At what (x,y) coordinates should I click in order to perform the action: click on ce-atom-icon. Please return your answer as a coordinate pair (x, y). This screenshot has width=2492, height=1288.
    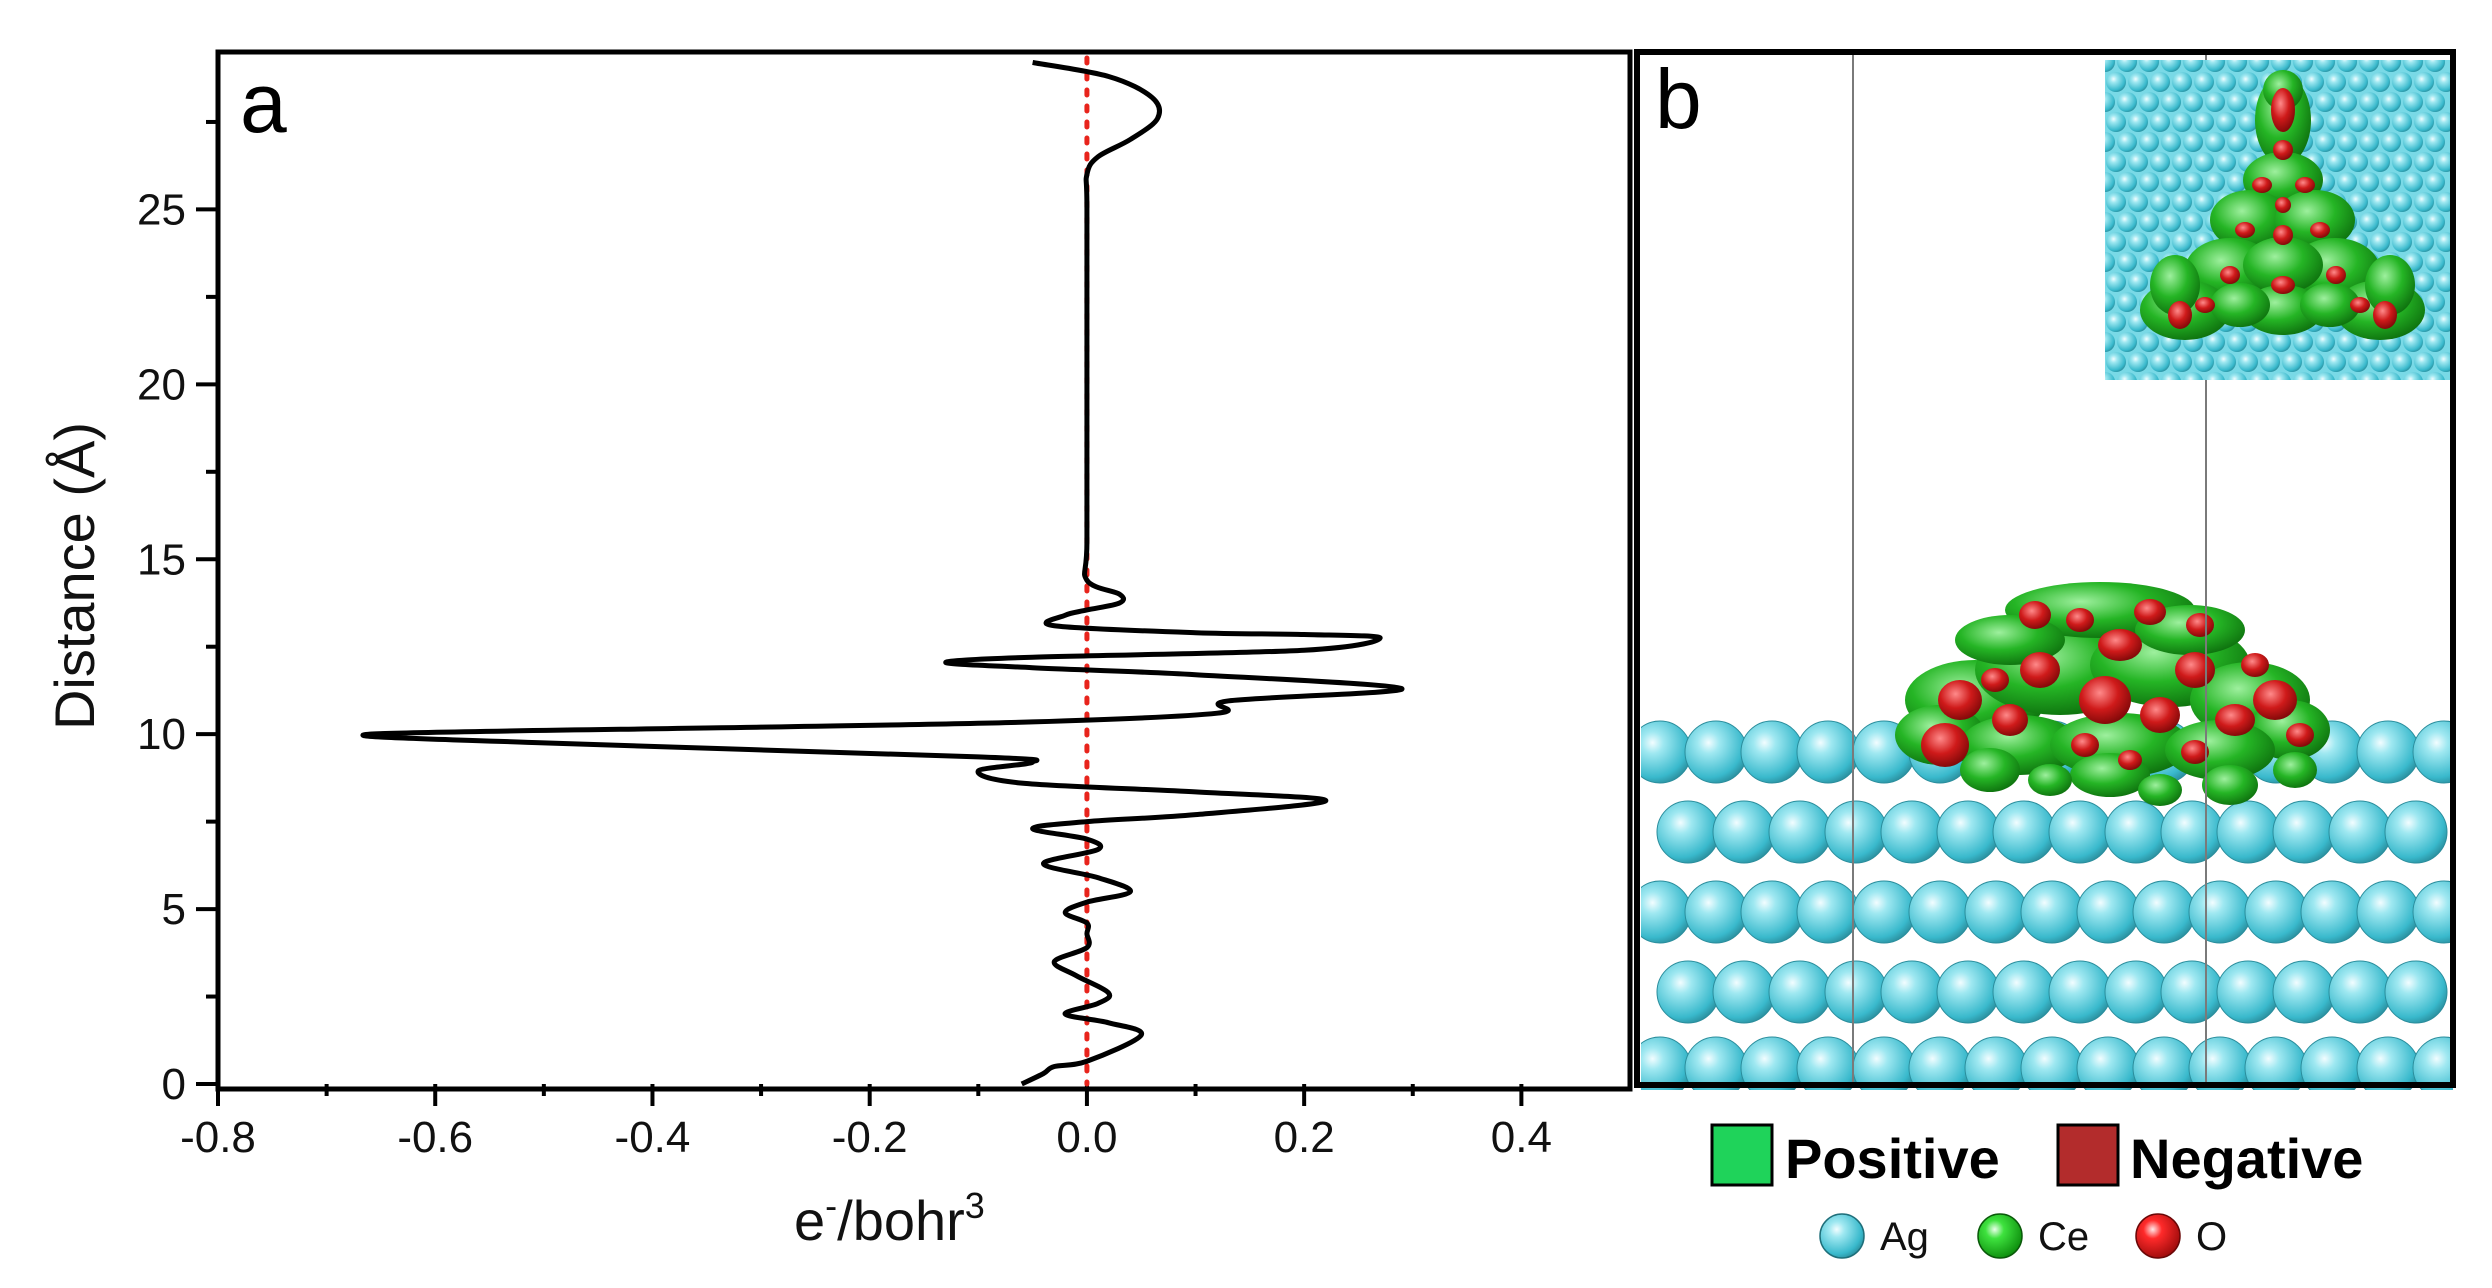
    Looking at the image, I should click on (2000, 1236).